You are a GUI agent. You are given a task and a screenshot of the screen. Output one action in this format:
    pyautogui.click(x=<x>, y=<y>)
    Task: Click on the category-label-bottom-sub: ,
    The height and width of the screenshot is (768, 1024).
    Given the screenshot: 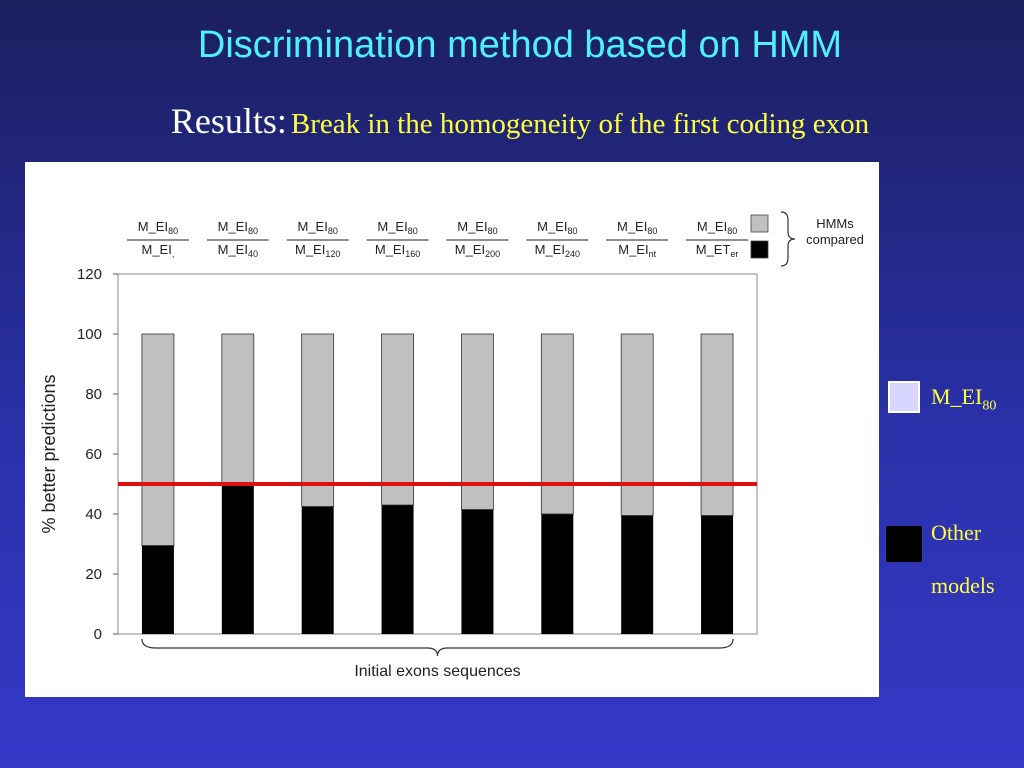 What is the action you would take?
    pyautogui.click(x=173, y=254)
    